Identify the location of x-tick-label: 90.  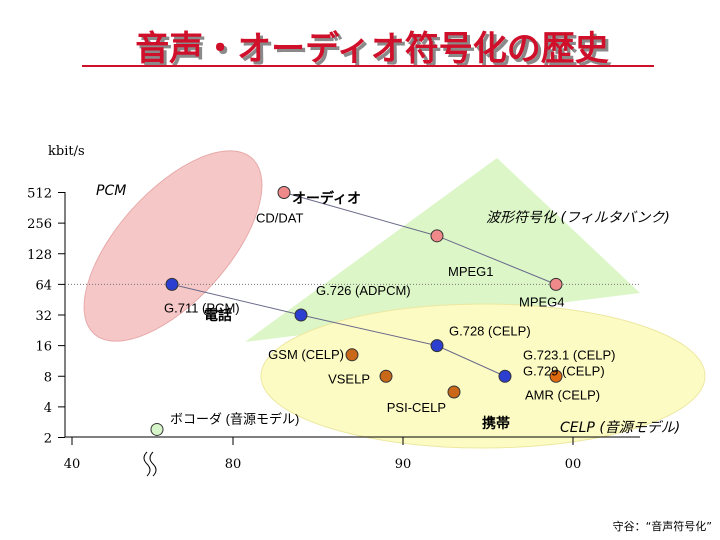
(403, 464).